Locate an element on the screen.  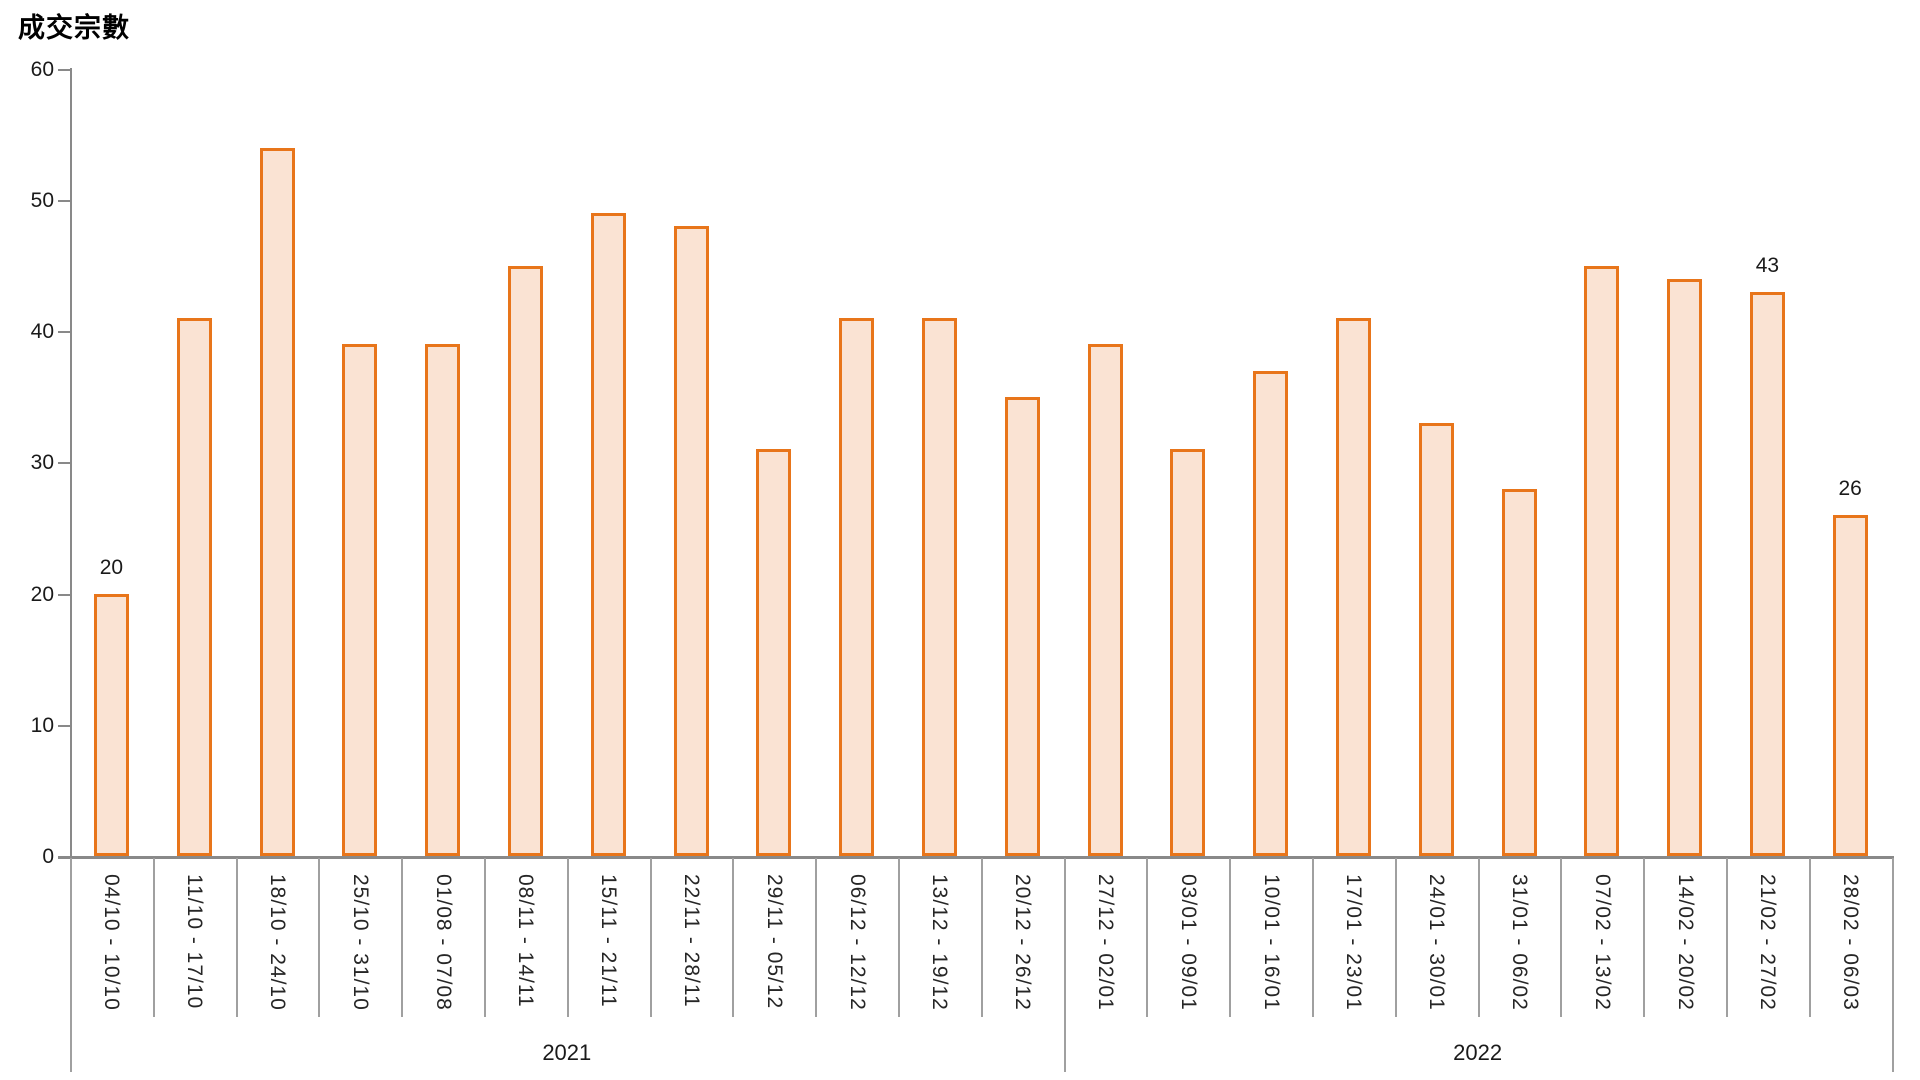
x-axis-label: 11/10 - 17/10 is located at coordinates (195, 942).